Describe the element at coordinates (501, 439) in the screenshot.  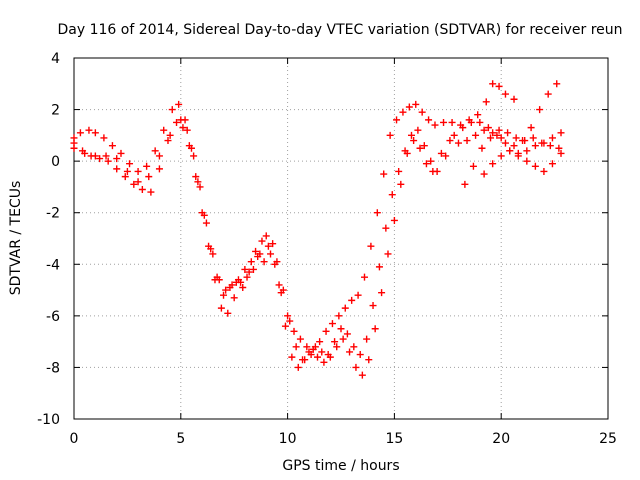
I see `x-tick-label: 20` at that location.